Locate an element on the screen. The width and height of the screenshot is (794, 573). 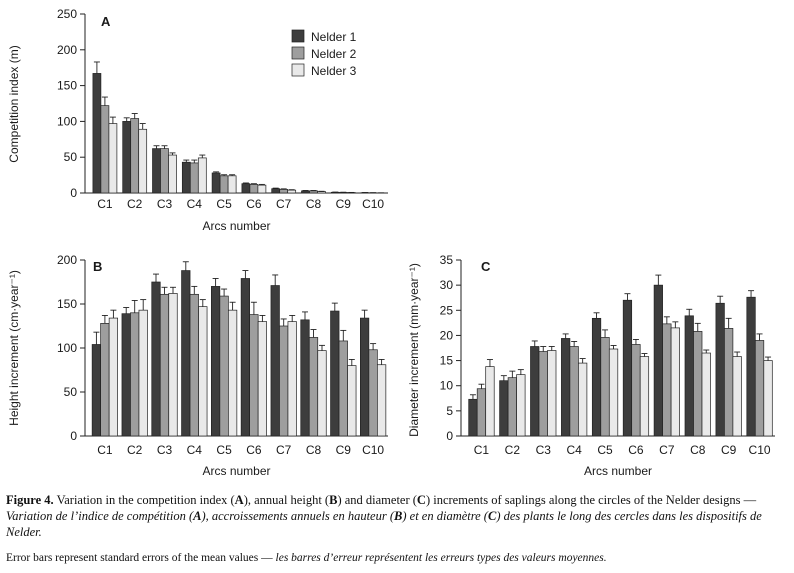
legend-label: Nelder 2 is located at coordinates (334, 54).